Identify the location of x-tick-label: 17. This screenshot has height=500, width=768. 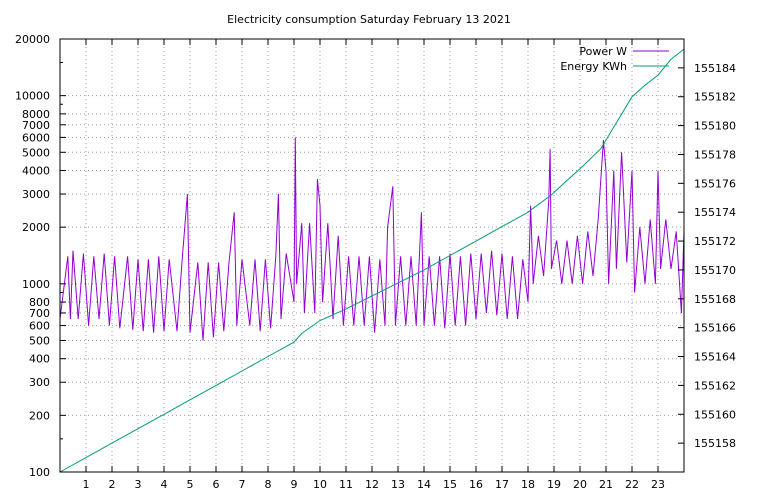
(502, 484).